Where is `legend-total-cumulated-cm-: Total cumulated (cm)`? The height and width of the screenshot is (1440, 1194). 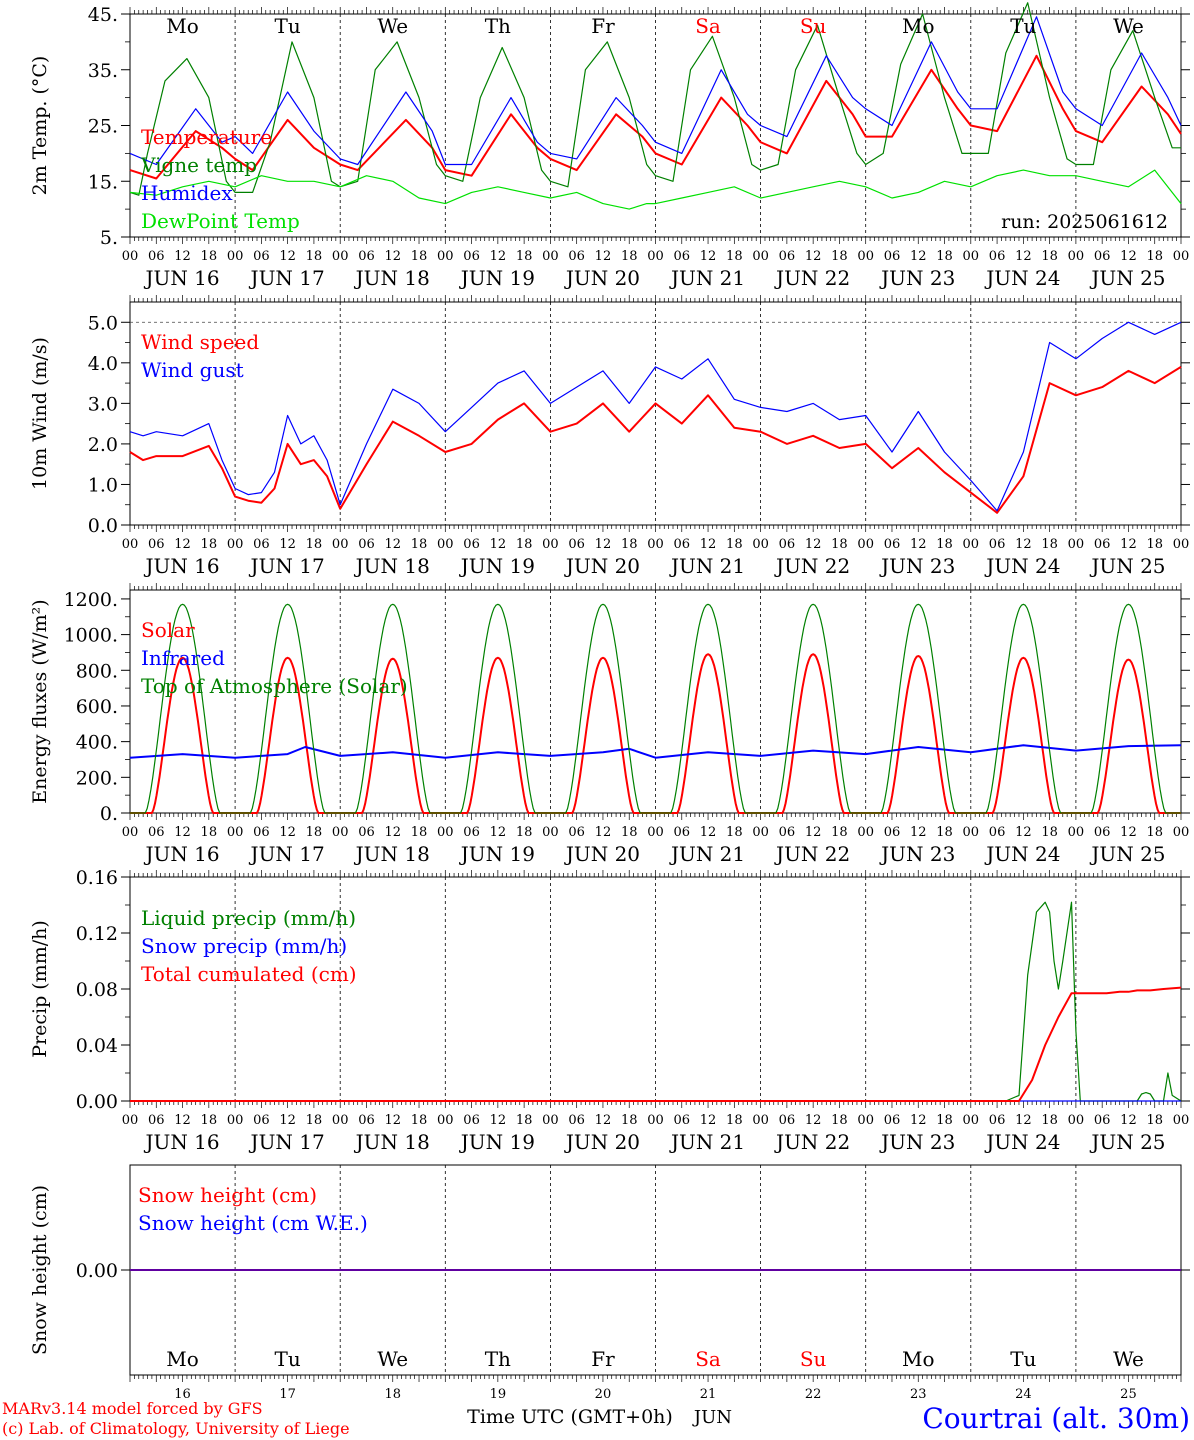
legend-total-cumulated-cm-: Total cumulated (cm) is located at coordinates (249, 974).